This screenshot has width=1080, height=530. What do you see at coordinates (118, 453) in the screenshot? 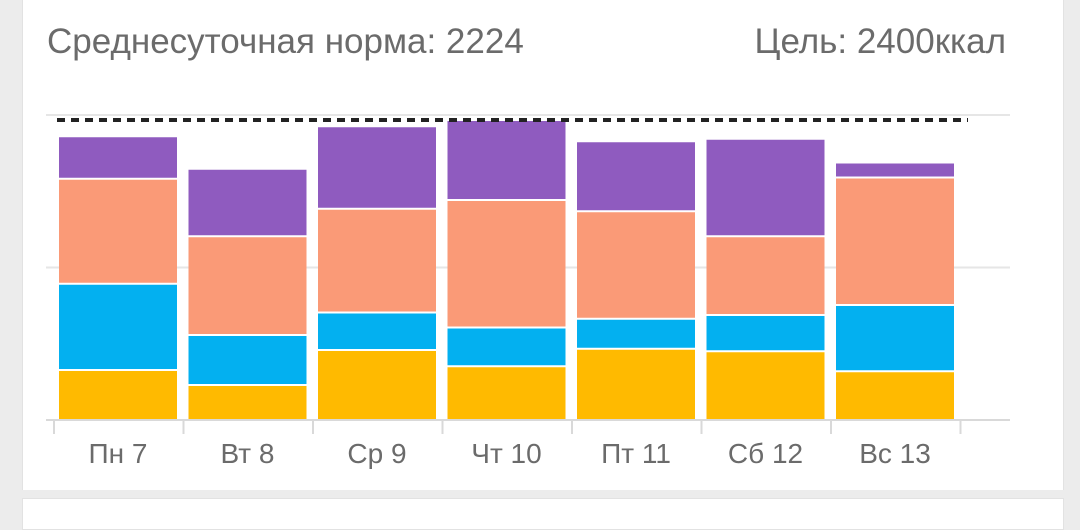
I see `x-tick-label: Пн 7` at bounding box center [118, 453].